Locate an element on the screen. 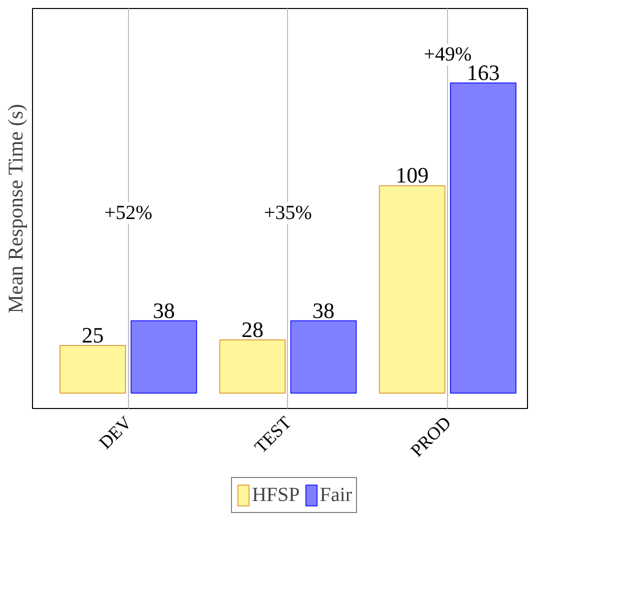 The width and height of the screenshot is (632, 595). annotation: +52% is located at coordinates (128, 213).